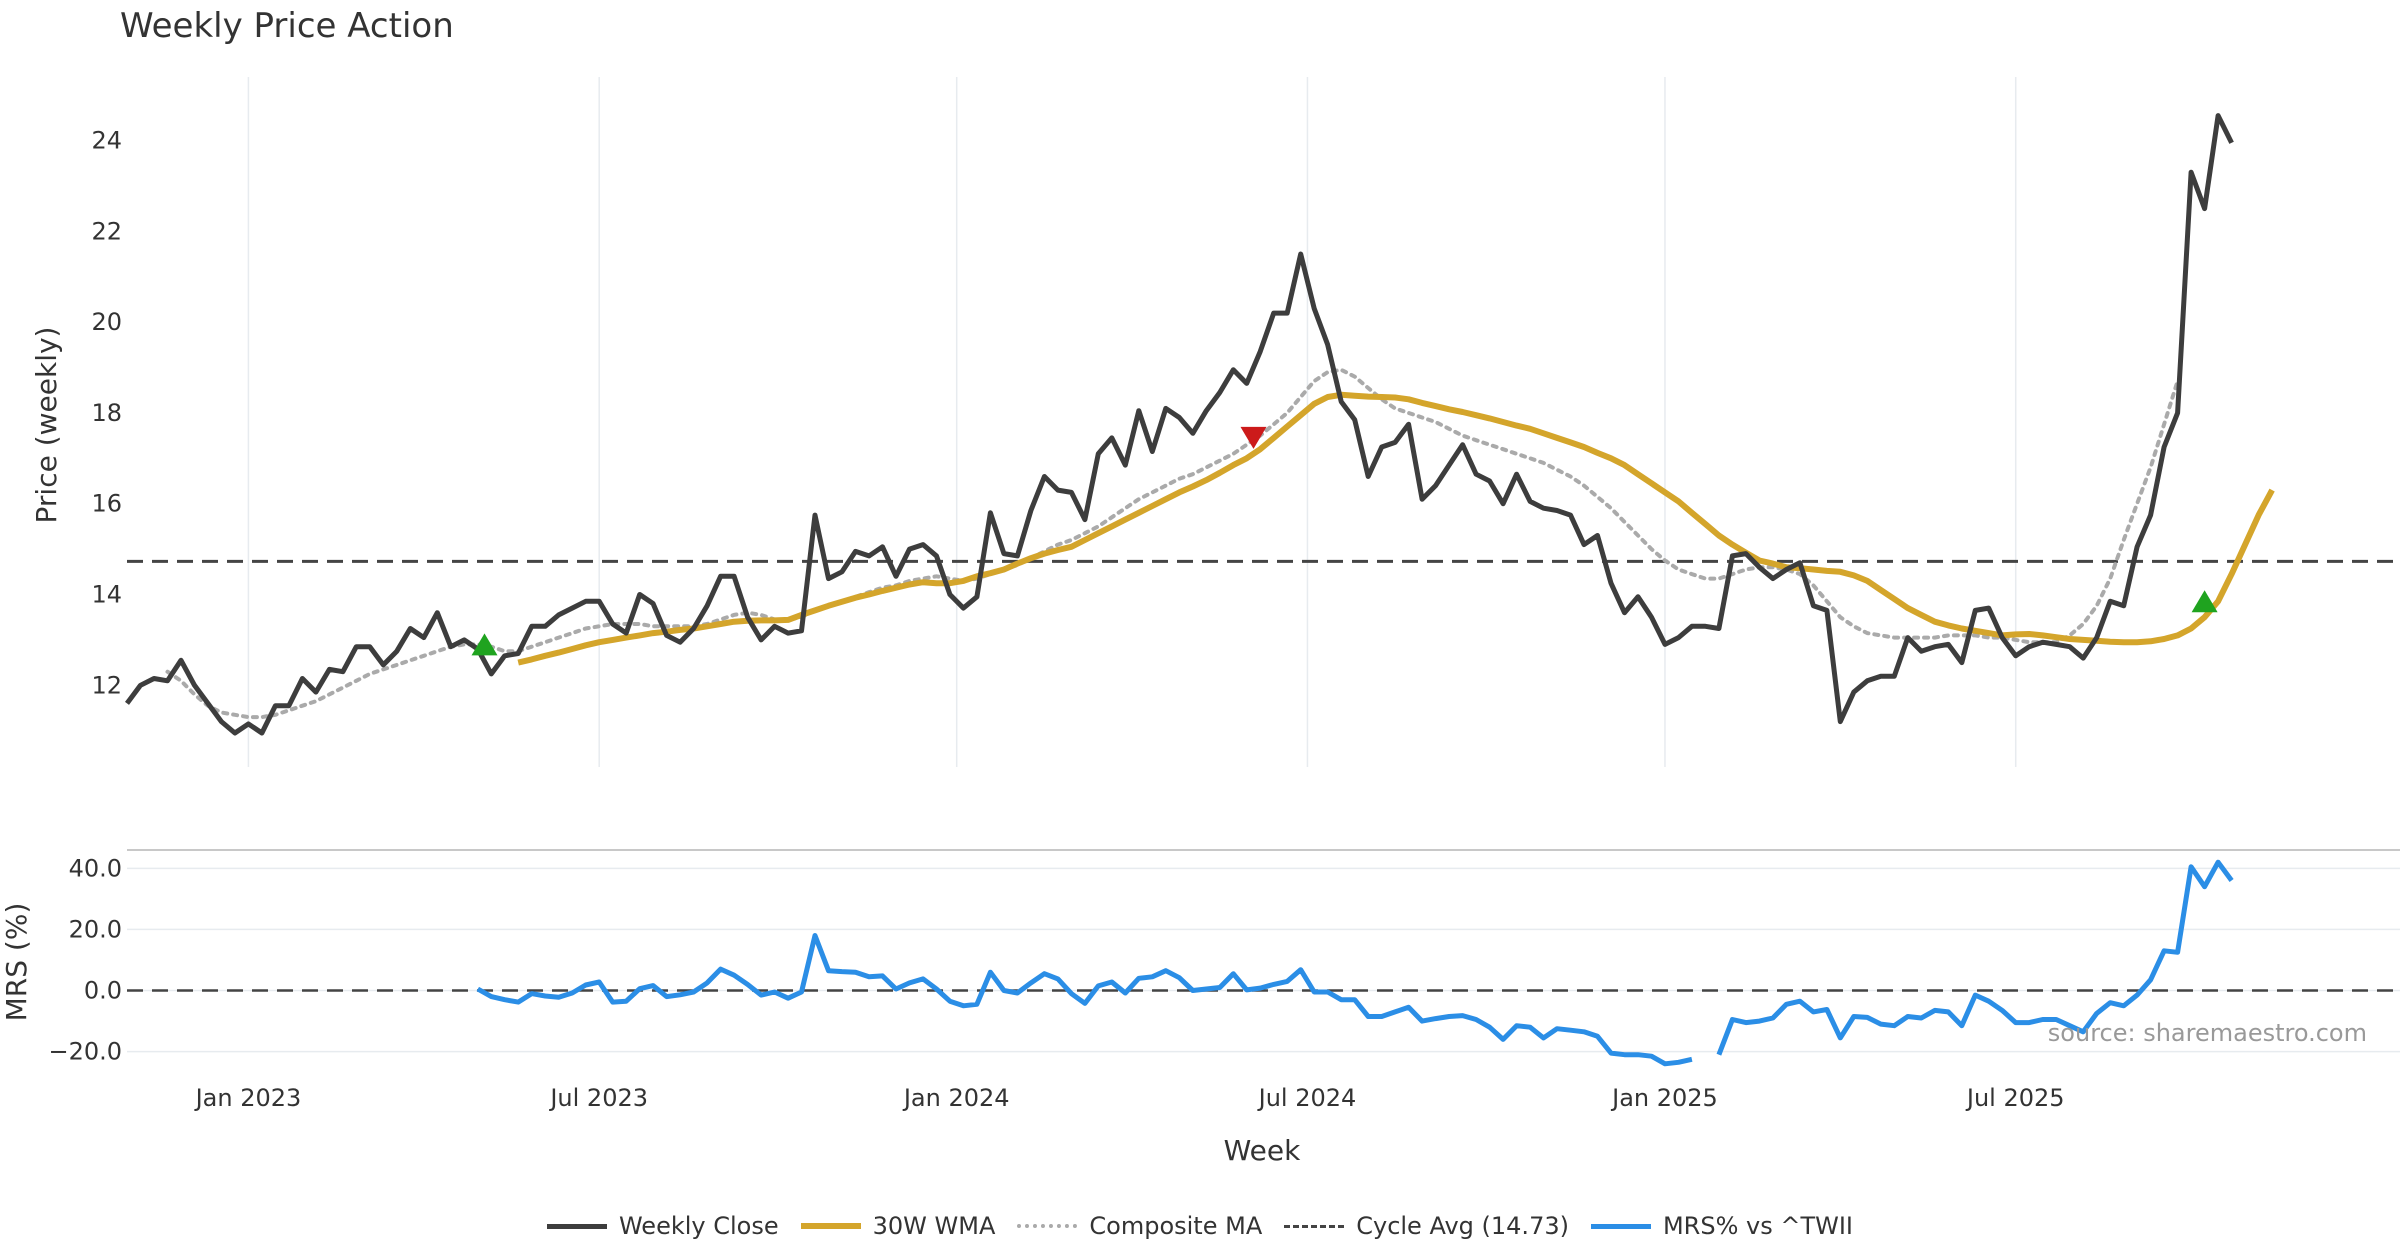  I want to click on legend-item-composite: Composite MA, so click(1139, 1226).